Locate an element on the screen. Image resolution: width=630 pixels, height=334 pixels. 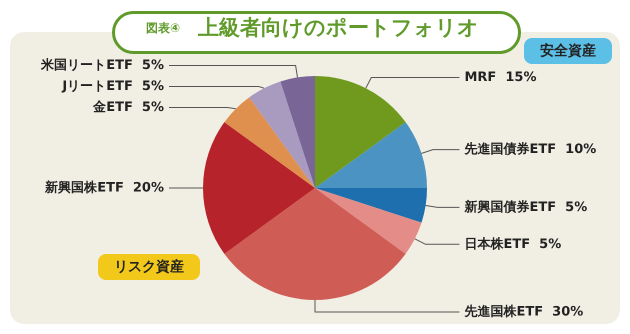
slice-label: 先進国債券ETF 10% is located at coordinates (529, 150).